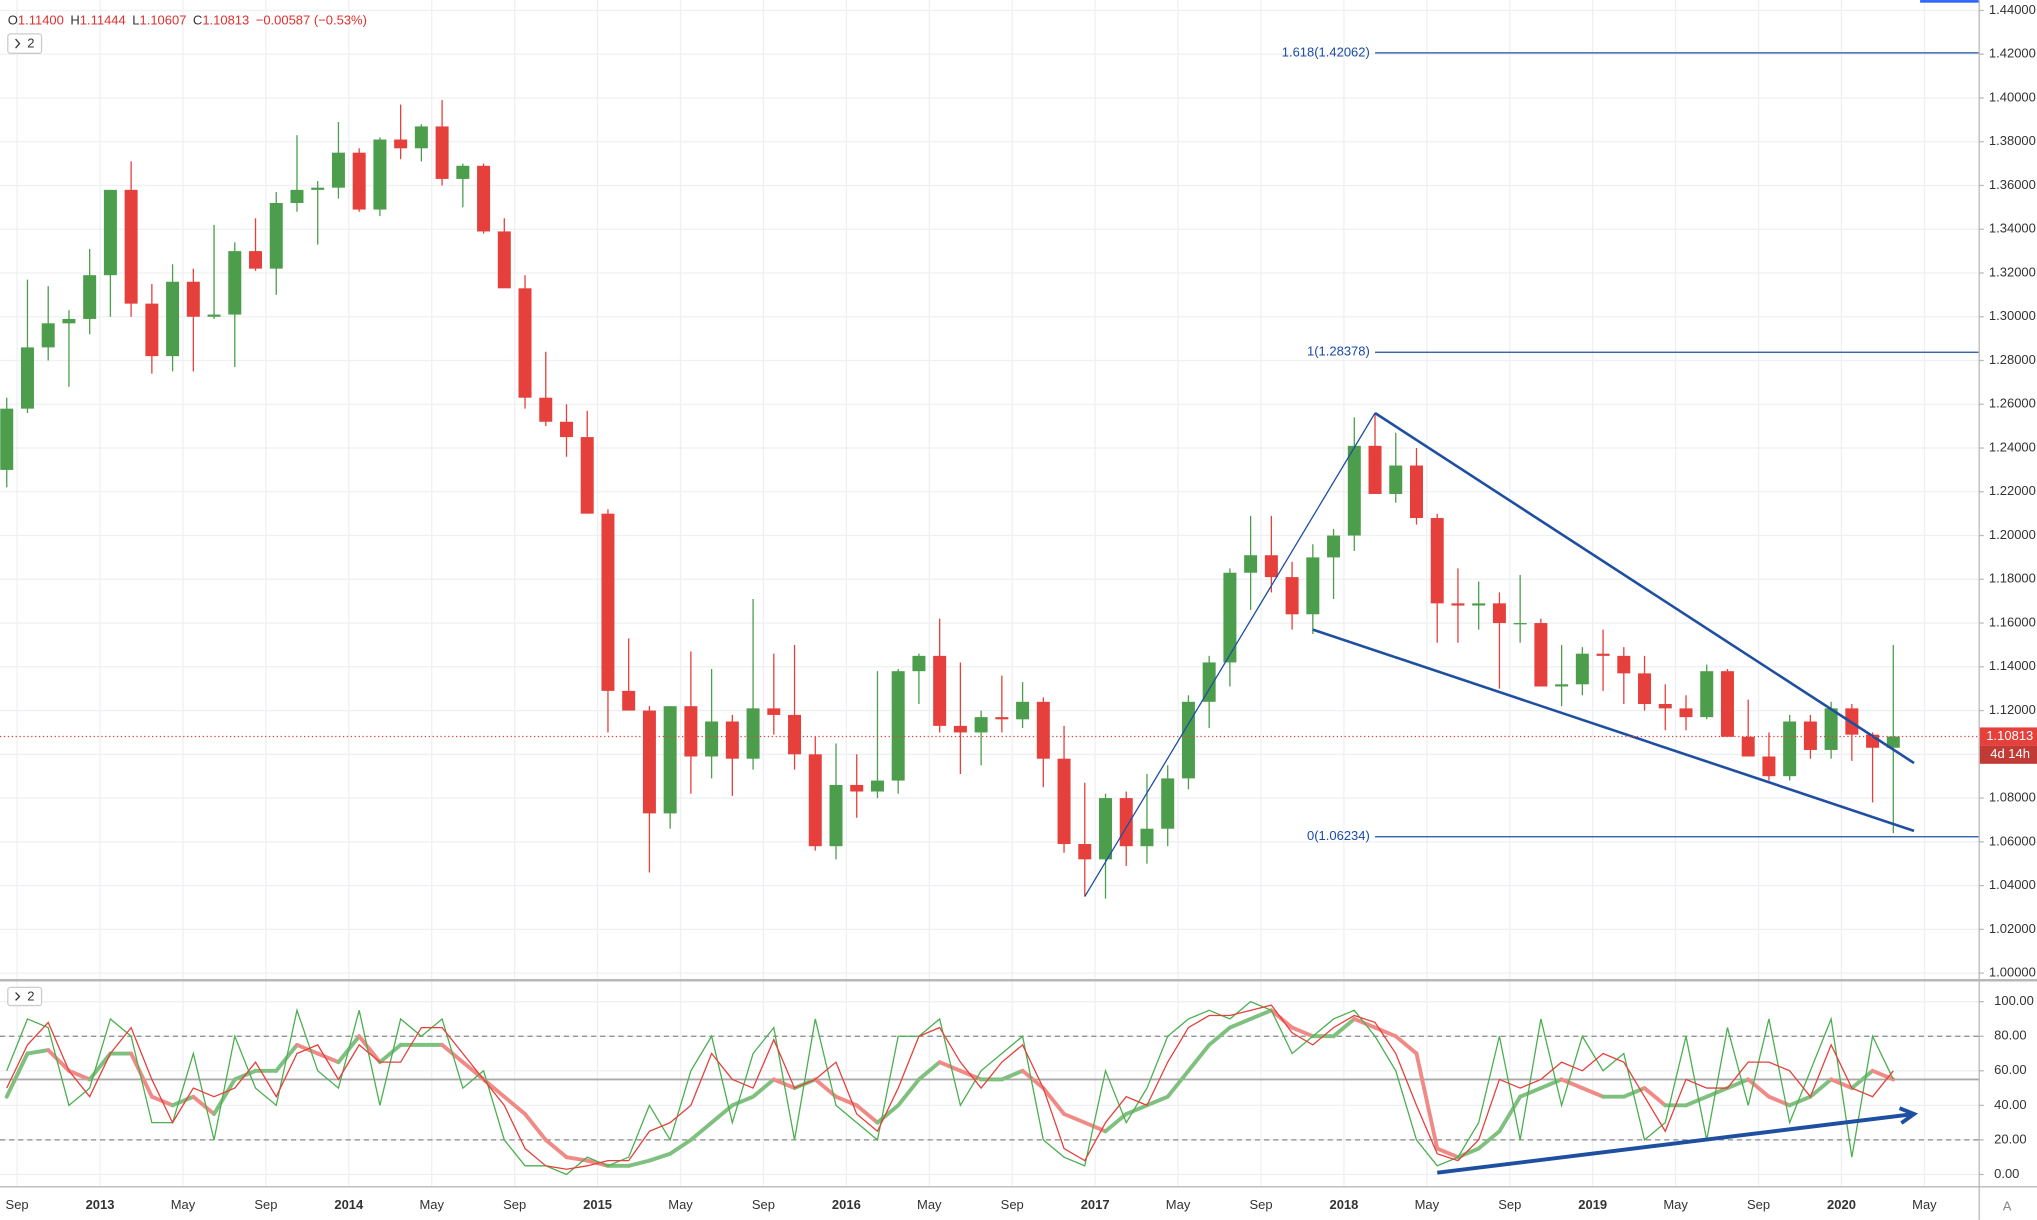  Describe the element at coordinates (2012, 96) in the screenshot. I see `y-tick-label: 1.40000` at that location.